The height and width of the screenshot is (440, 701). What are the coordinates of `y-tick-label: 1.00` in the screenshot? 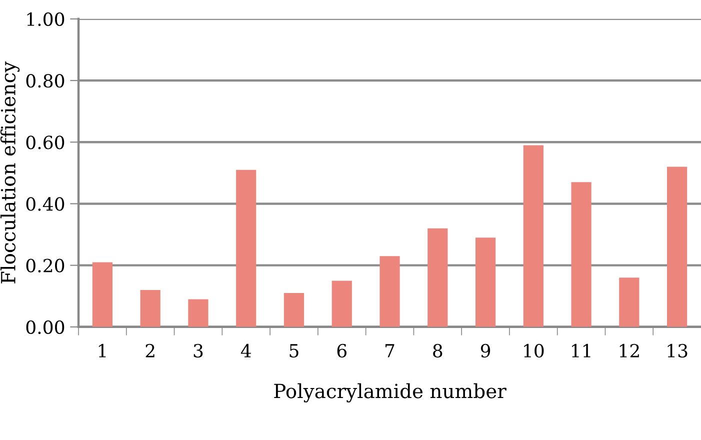 It's located at (45, 19).